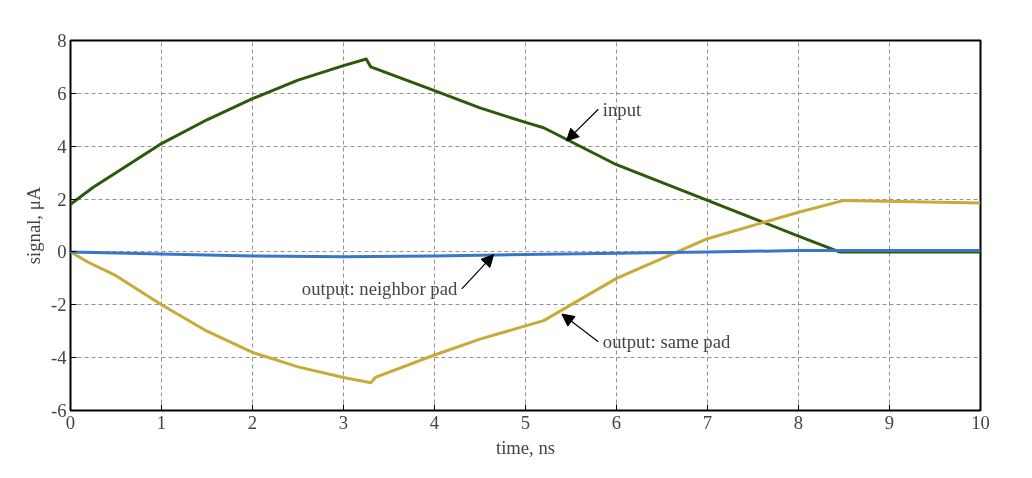 The height and width of the screenshot is (478, 1032). Describe the element at coordinates (58, 410) in the screenshot. I see `y-tick-label: -6` at that location.